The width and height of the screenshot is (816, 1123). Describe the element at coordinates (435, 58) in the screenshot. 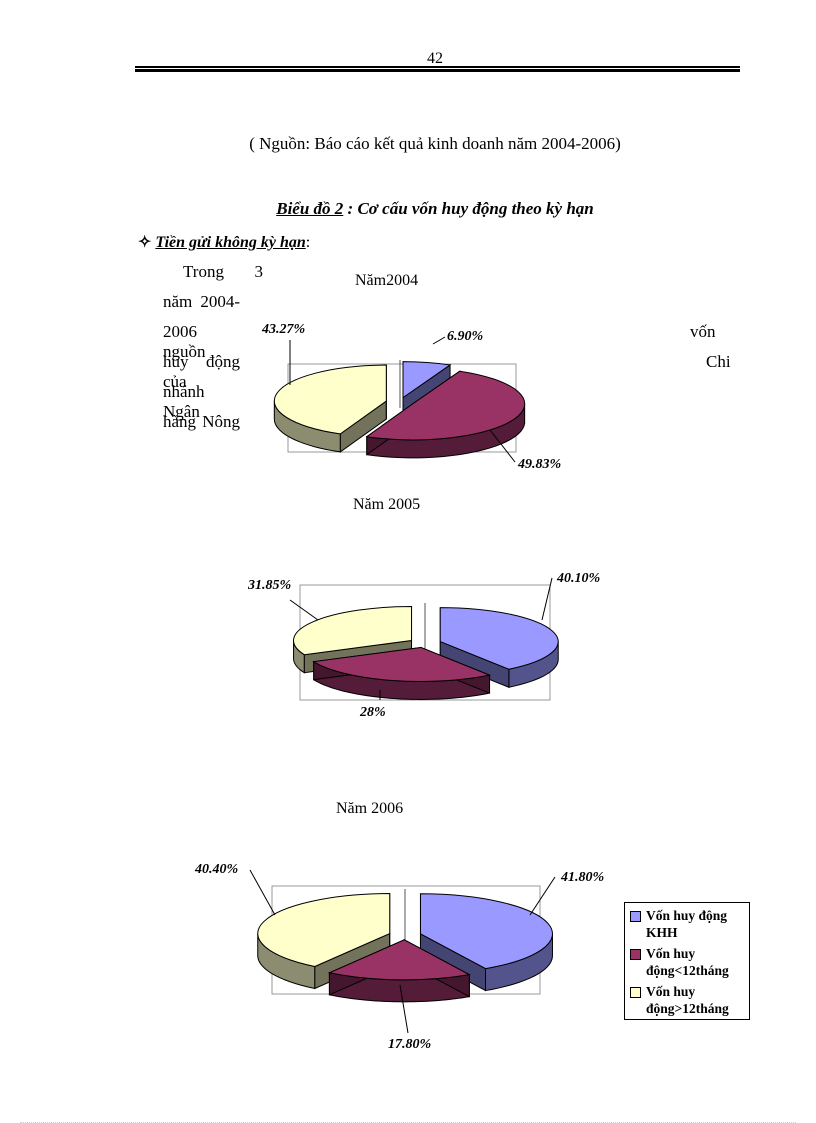

I see `page-number: 42` at that location.